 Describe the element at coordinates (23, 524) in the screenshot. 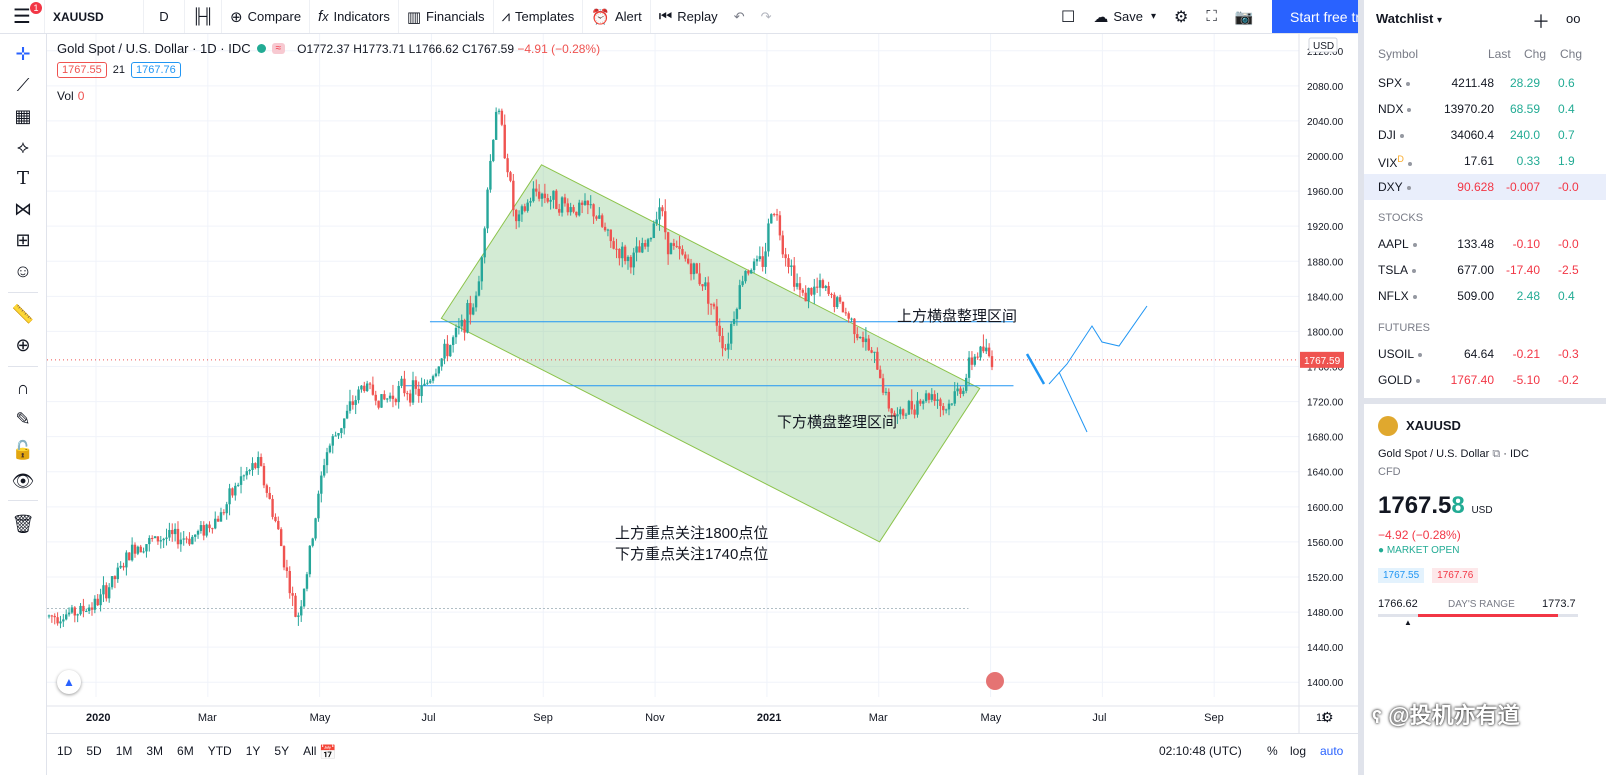

I see `remove-tool: 🗑` at that location.